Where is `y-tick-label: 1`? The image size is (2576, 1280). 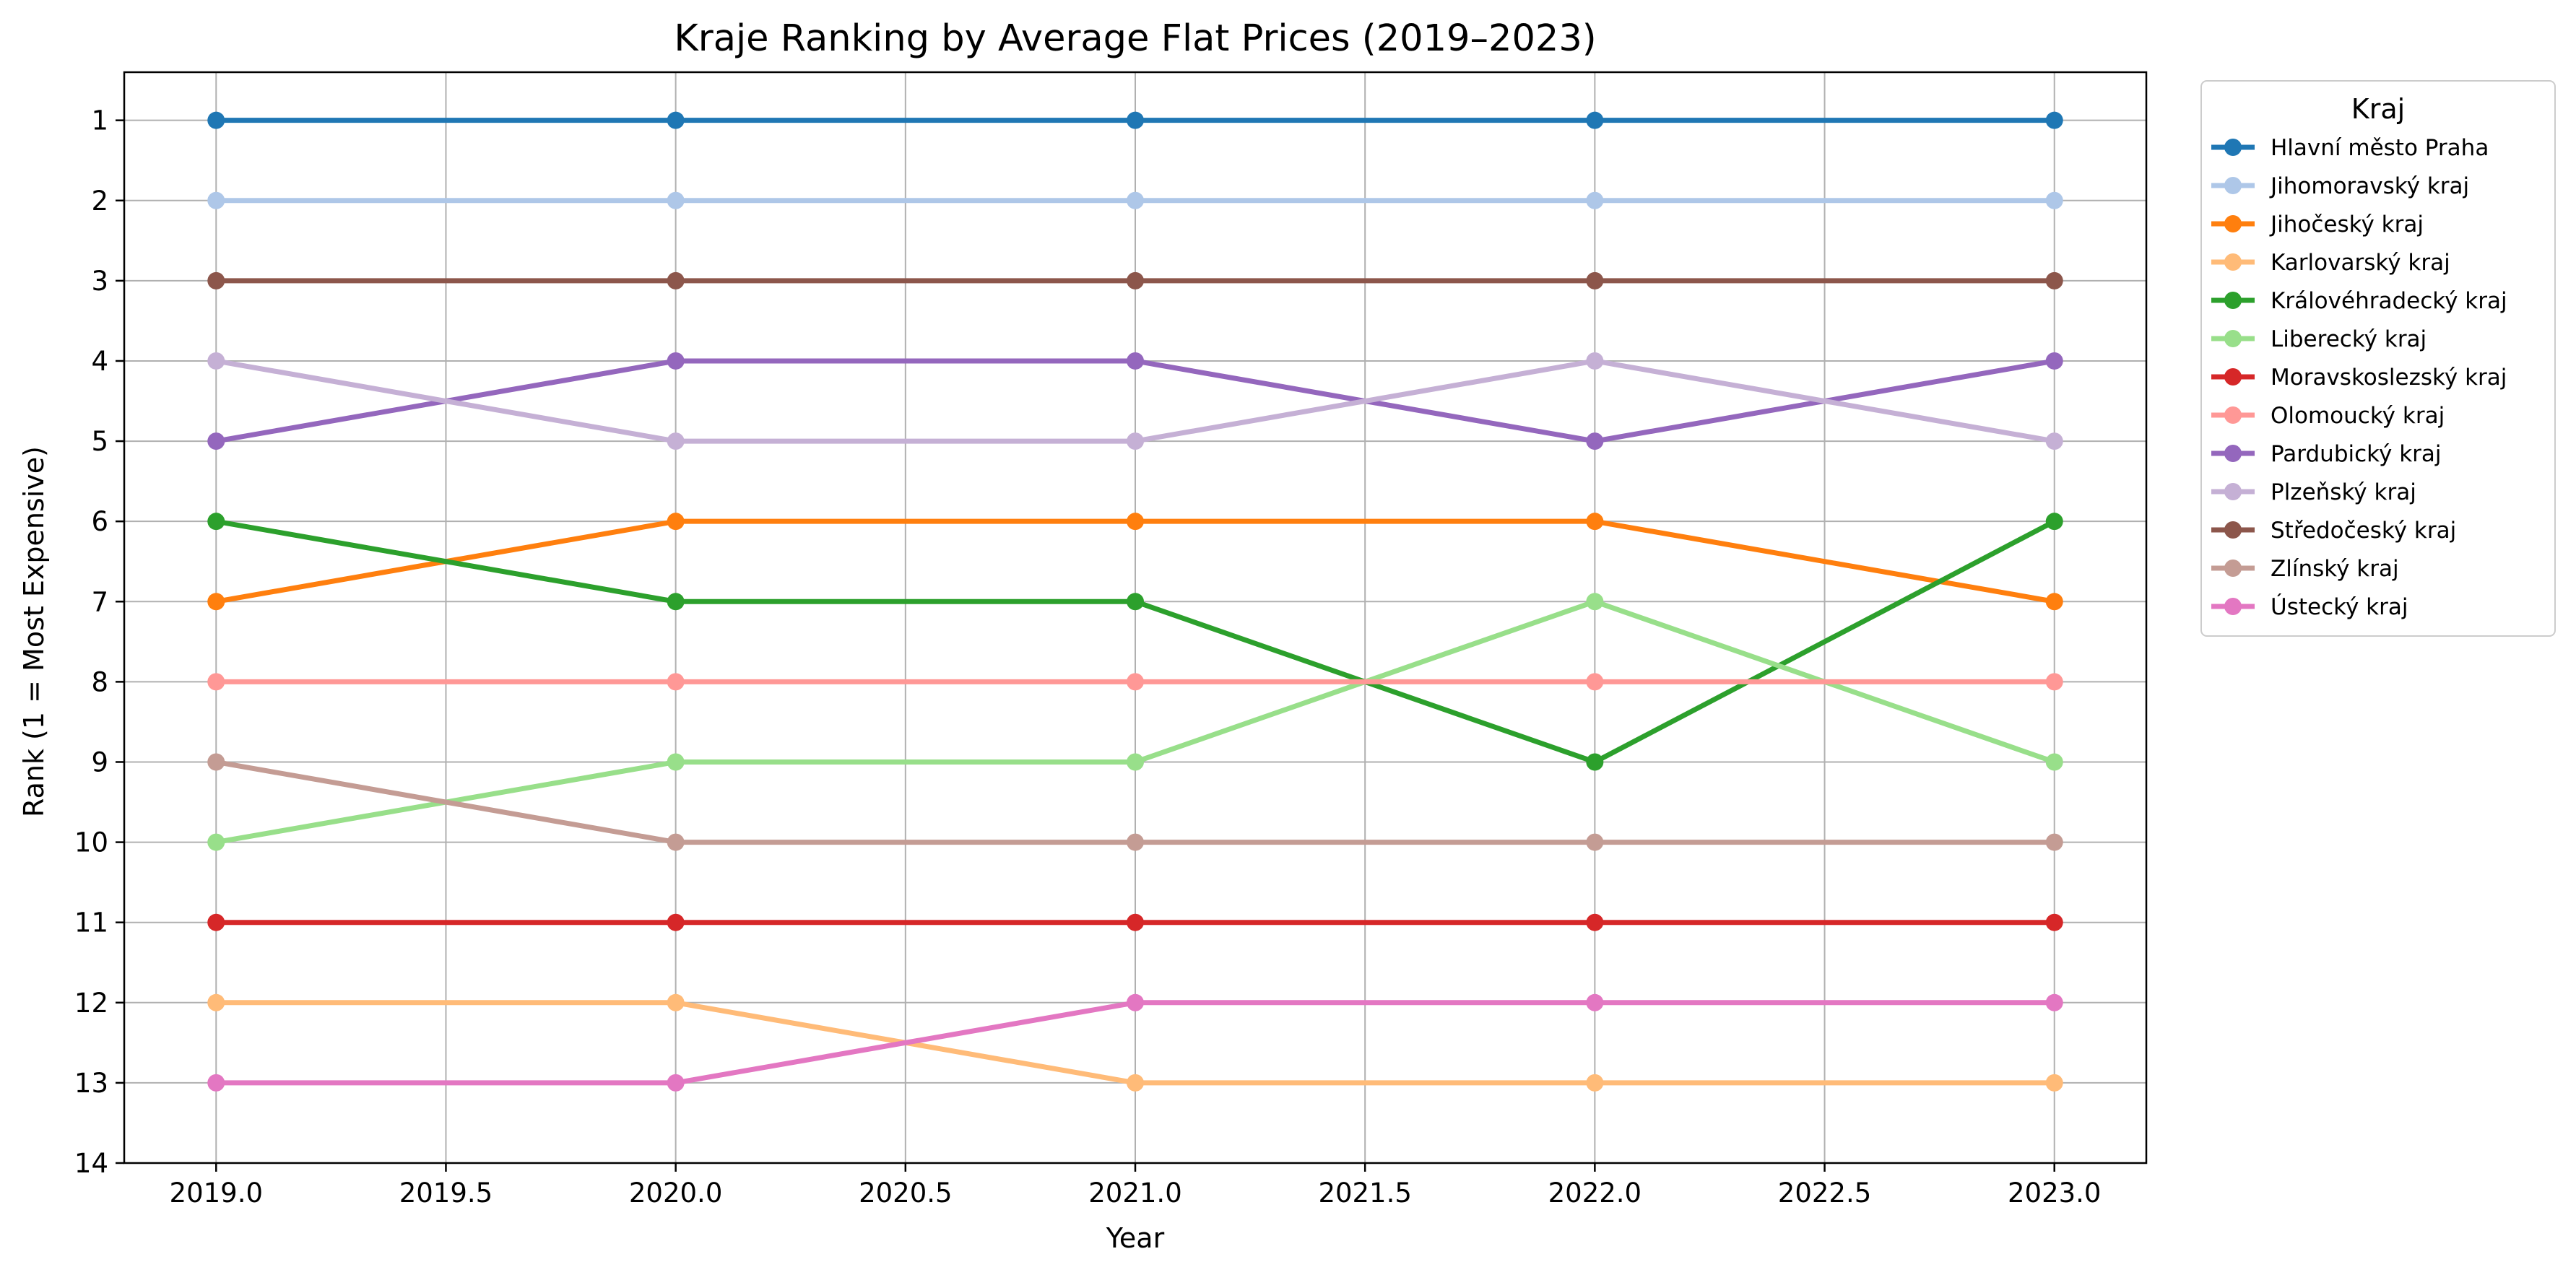 y-tick-label: 1 is located at coordinates (99, 120).